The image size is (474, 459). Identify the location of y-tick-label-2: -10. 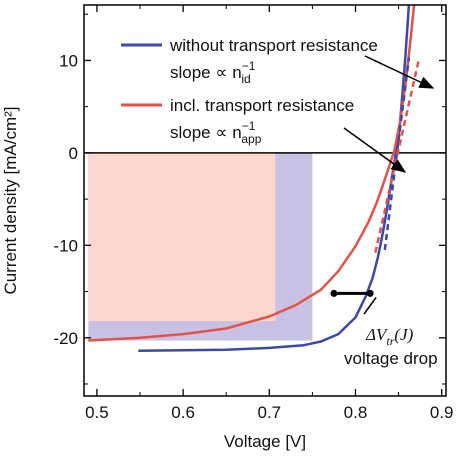
(65, 245).